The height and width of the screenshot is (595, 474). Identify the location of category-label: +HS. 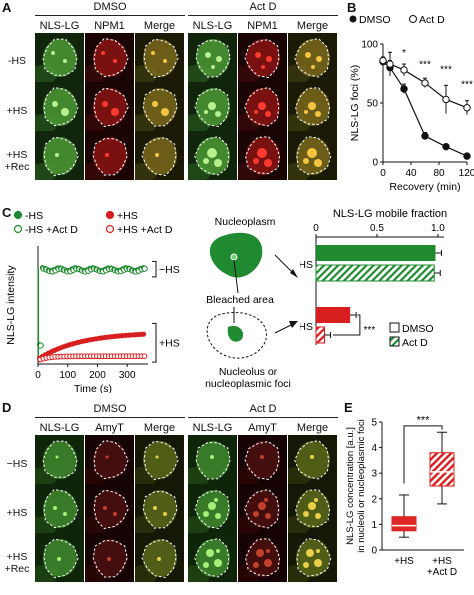
(442, 561).